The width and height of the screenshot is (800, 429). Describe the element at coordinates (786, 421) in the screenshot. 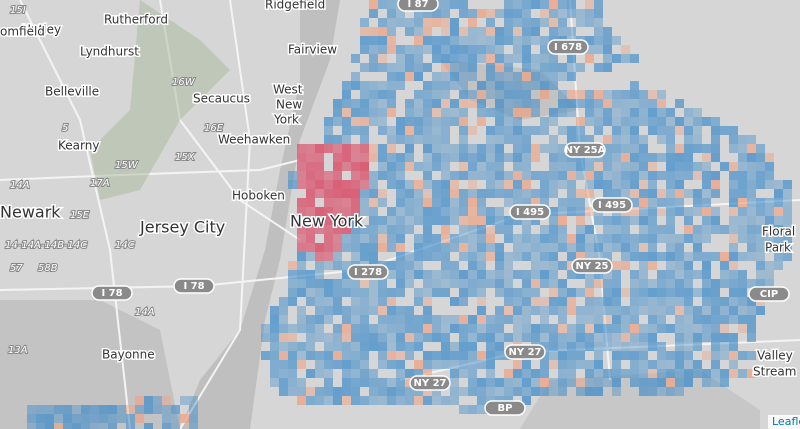

I see `attribution: Leaflet` at that location.